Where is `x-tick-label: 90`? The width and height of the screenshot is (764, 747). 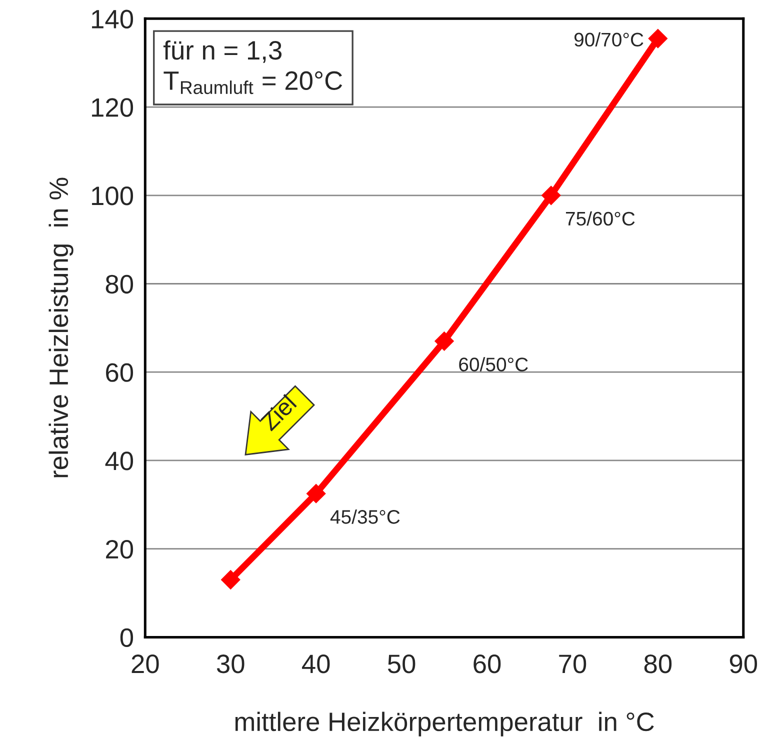 x-tick-label: 90 is located at coordinates (744, 664).